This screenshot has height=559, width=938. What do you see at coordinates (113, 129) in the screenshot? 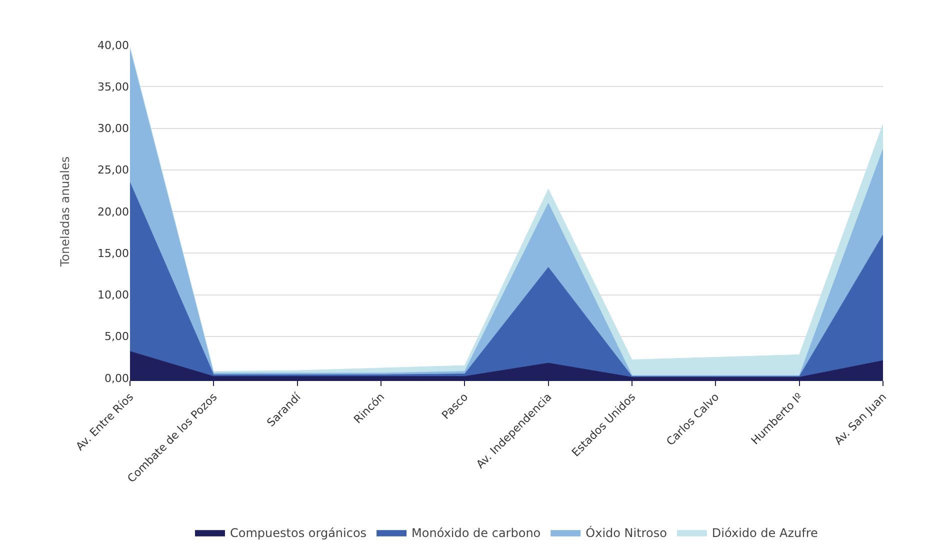
I see `y-tick-label: 30,00` at bounding box center [113, 129].